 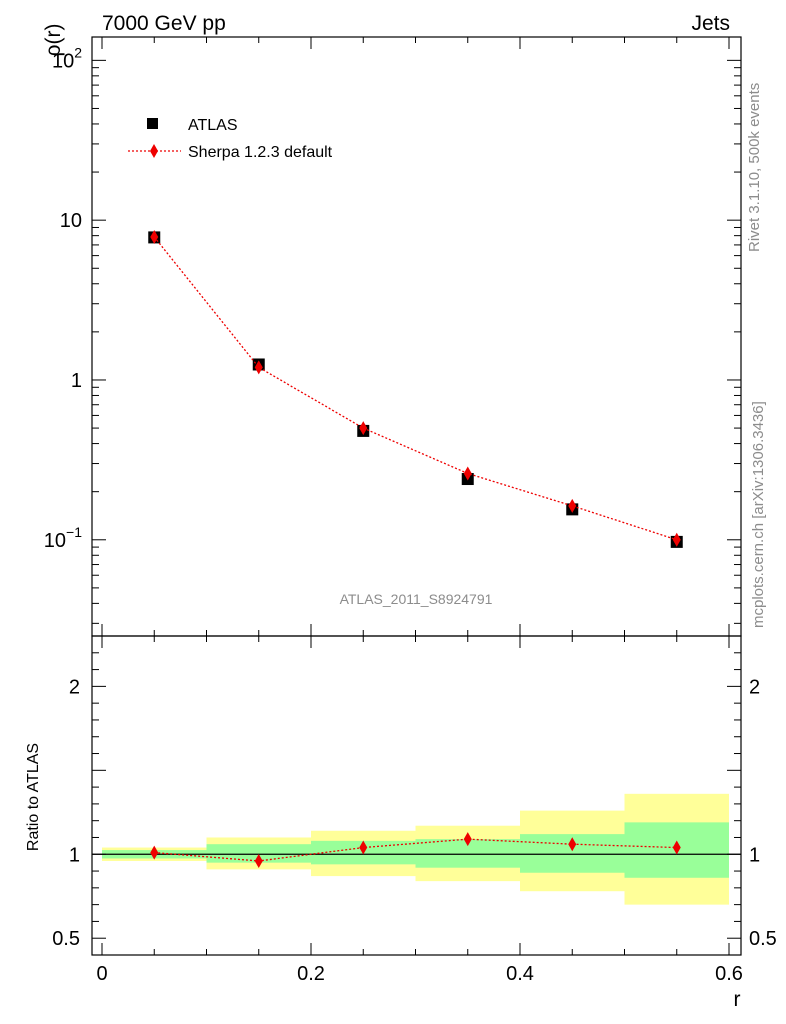 What do you see at coordinates (71, 221) in the screenshot?
I see `upper-ytick-label: 10` at bounding box center [71, 221].